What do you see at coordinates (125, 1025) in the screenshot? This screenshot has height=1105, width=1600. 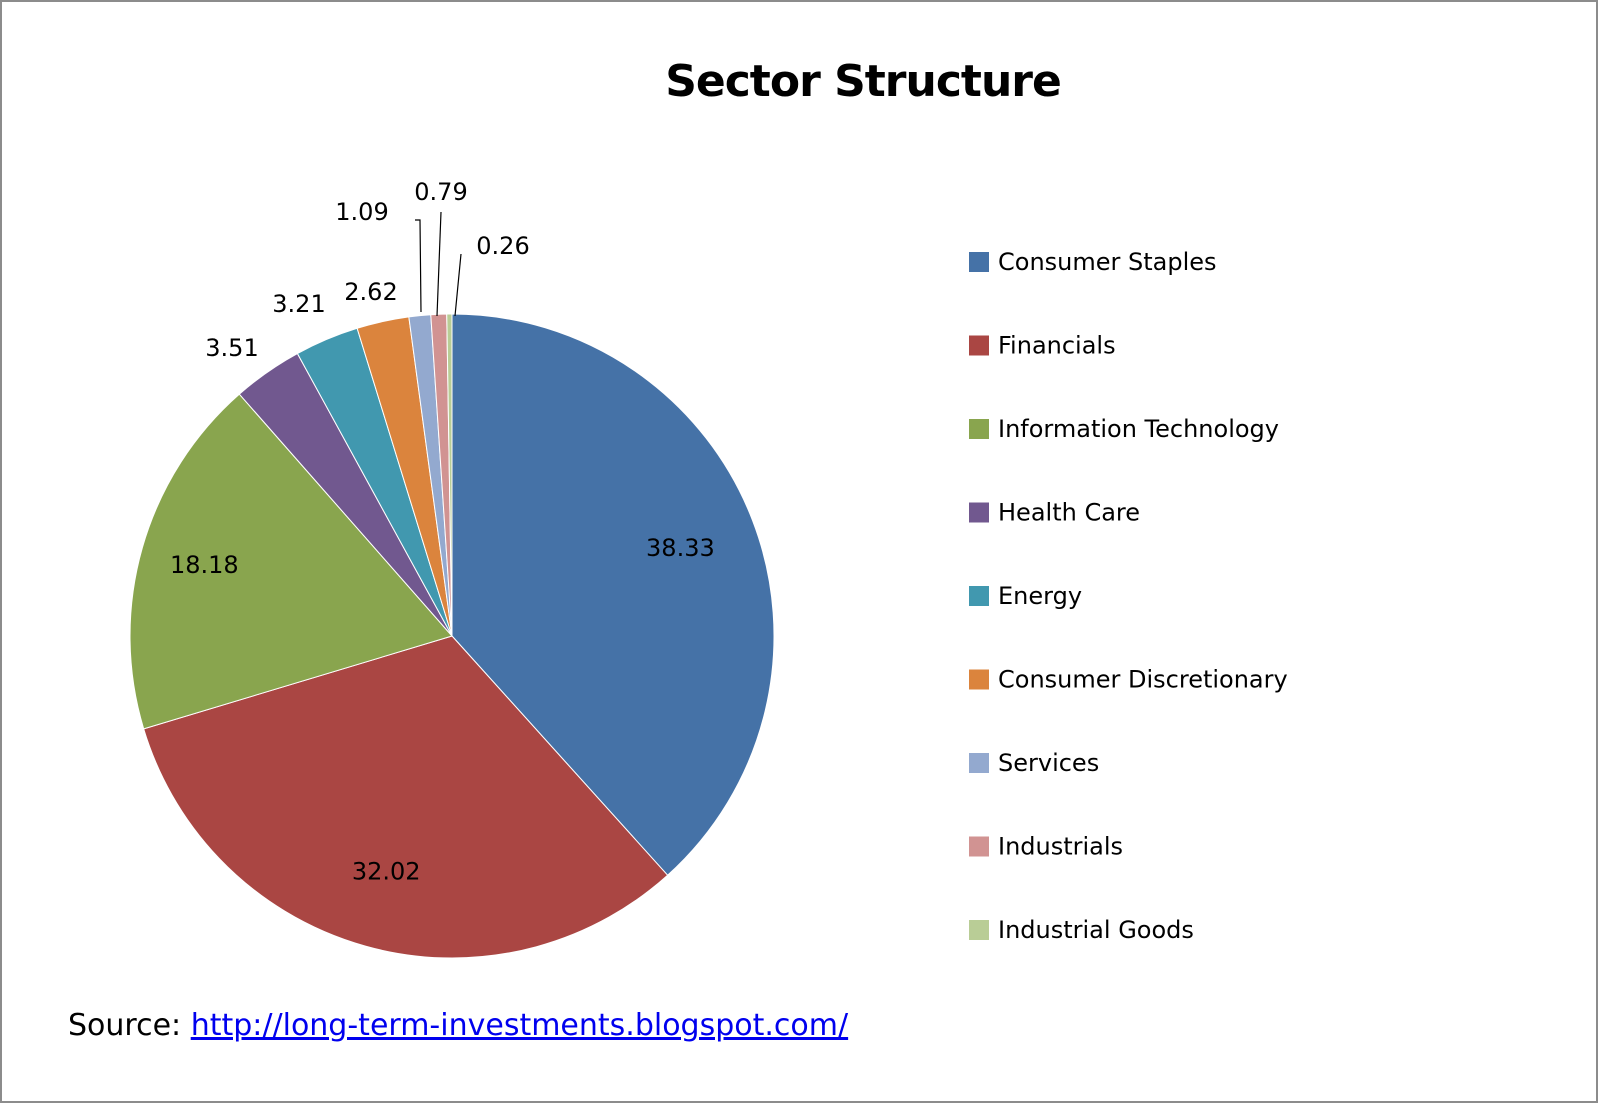 I see `source-label: Source:` at bounding box center [125, 1025].